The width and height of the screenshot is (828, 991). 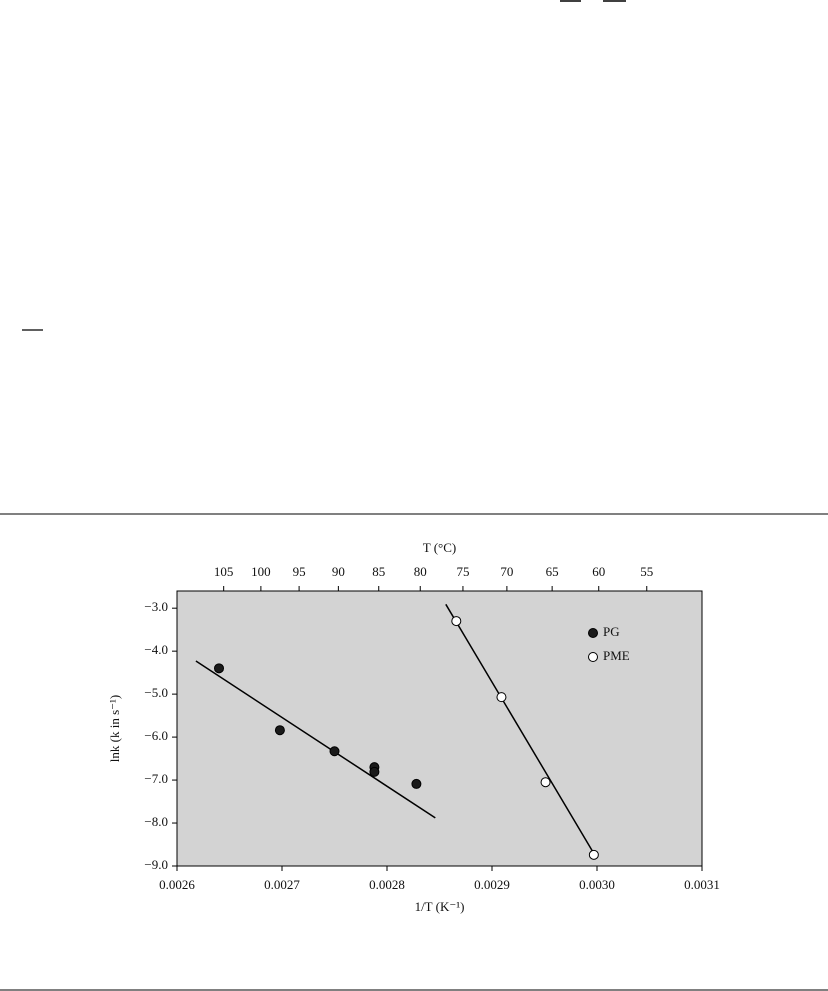 I want to click on x2-tick-label: 65, so click(x=552, y=571).